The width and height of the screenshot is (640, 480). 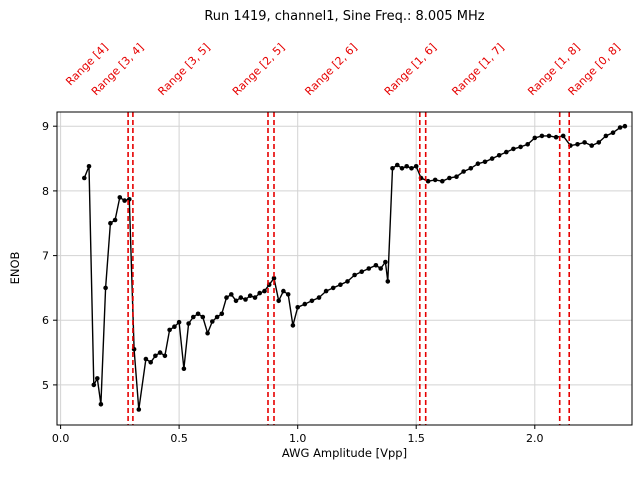 What do you see at coordinates (45, 256) in the screenshot?
I see `svg-text: 7` at bounding box center [45, 256].